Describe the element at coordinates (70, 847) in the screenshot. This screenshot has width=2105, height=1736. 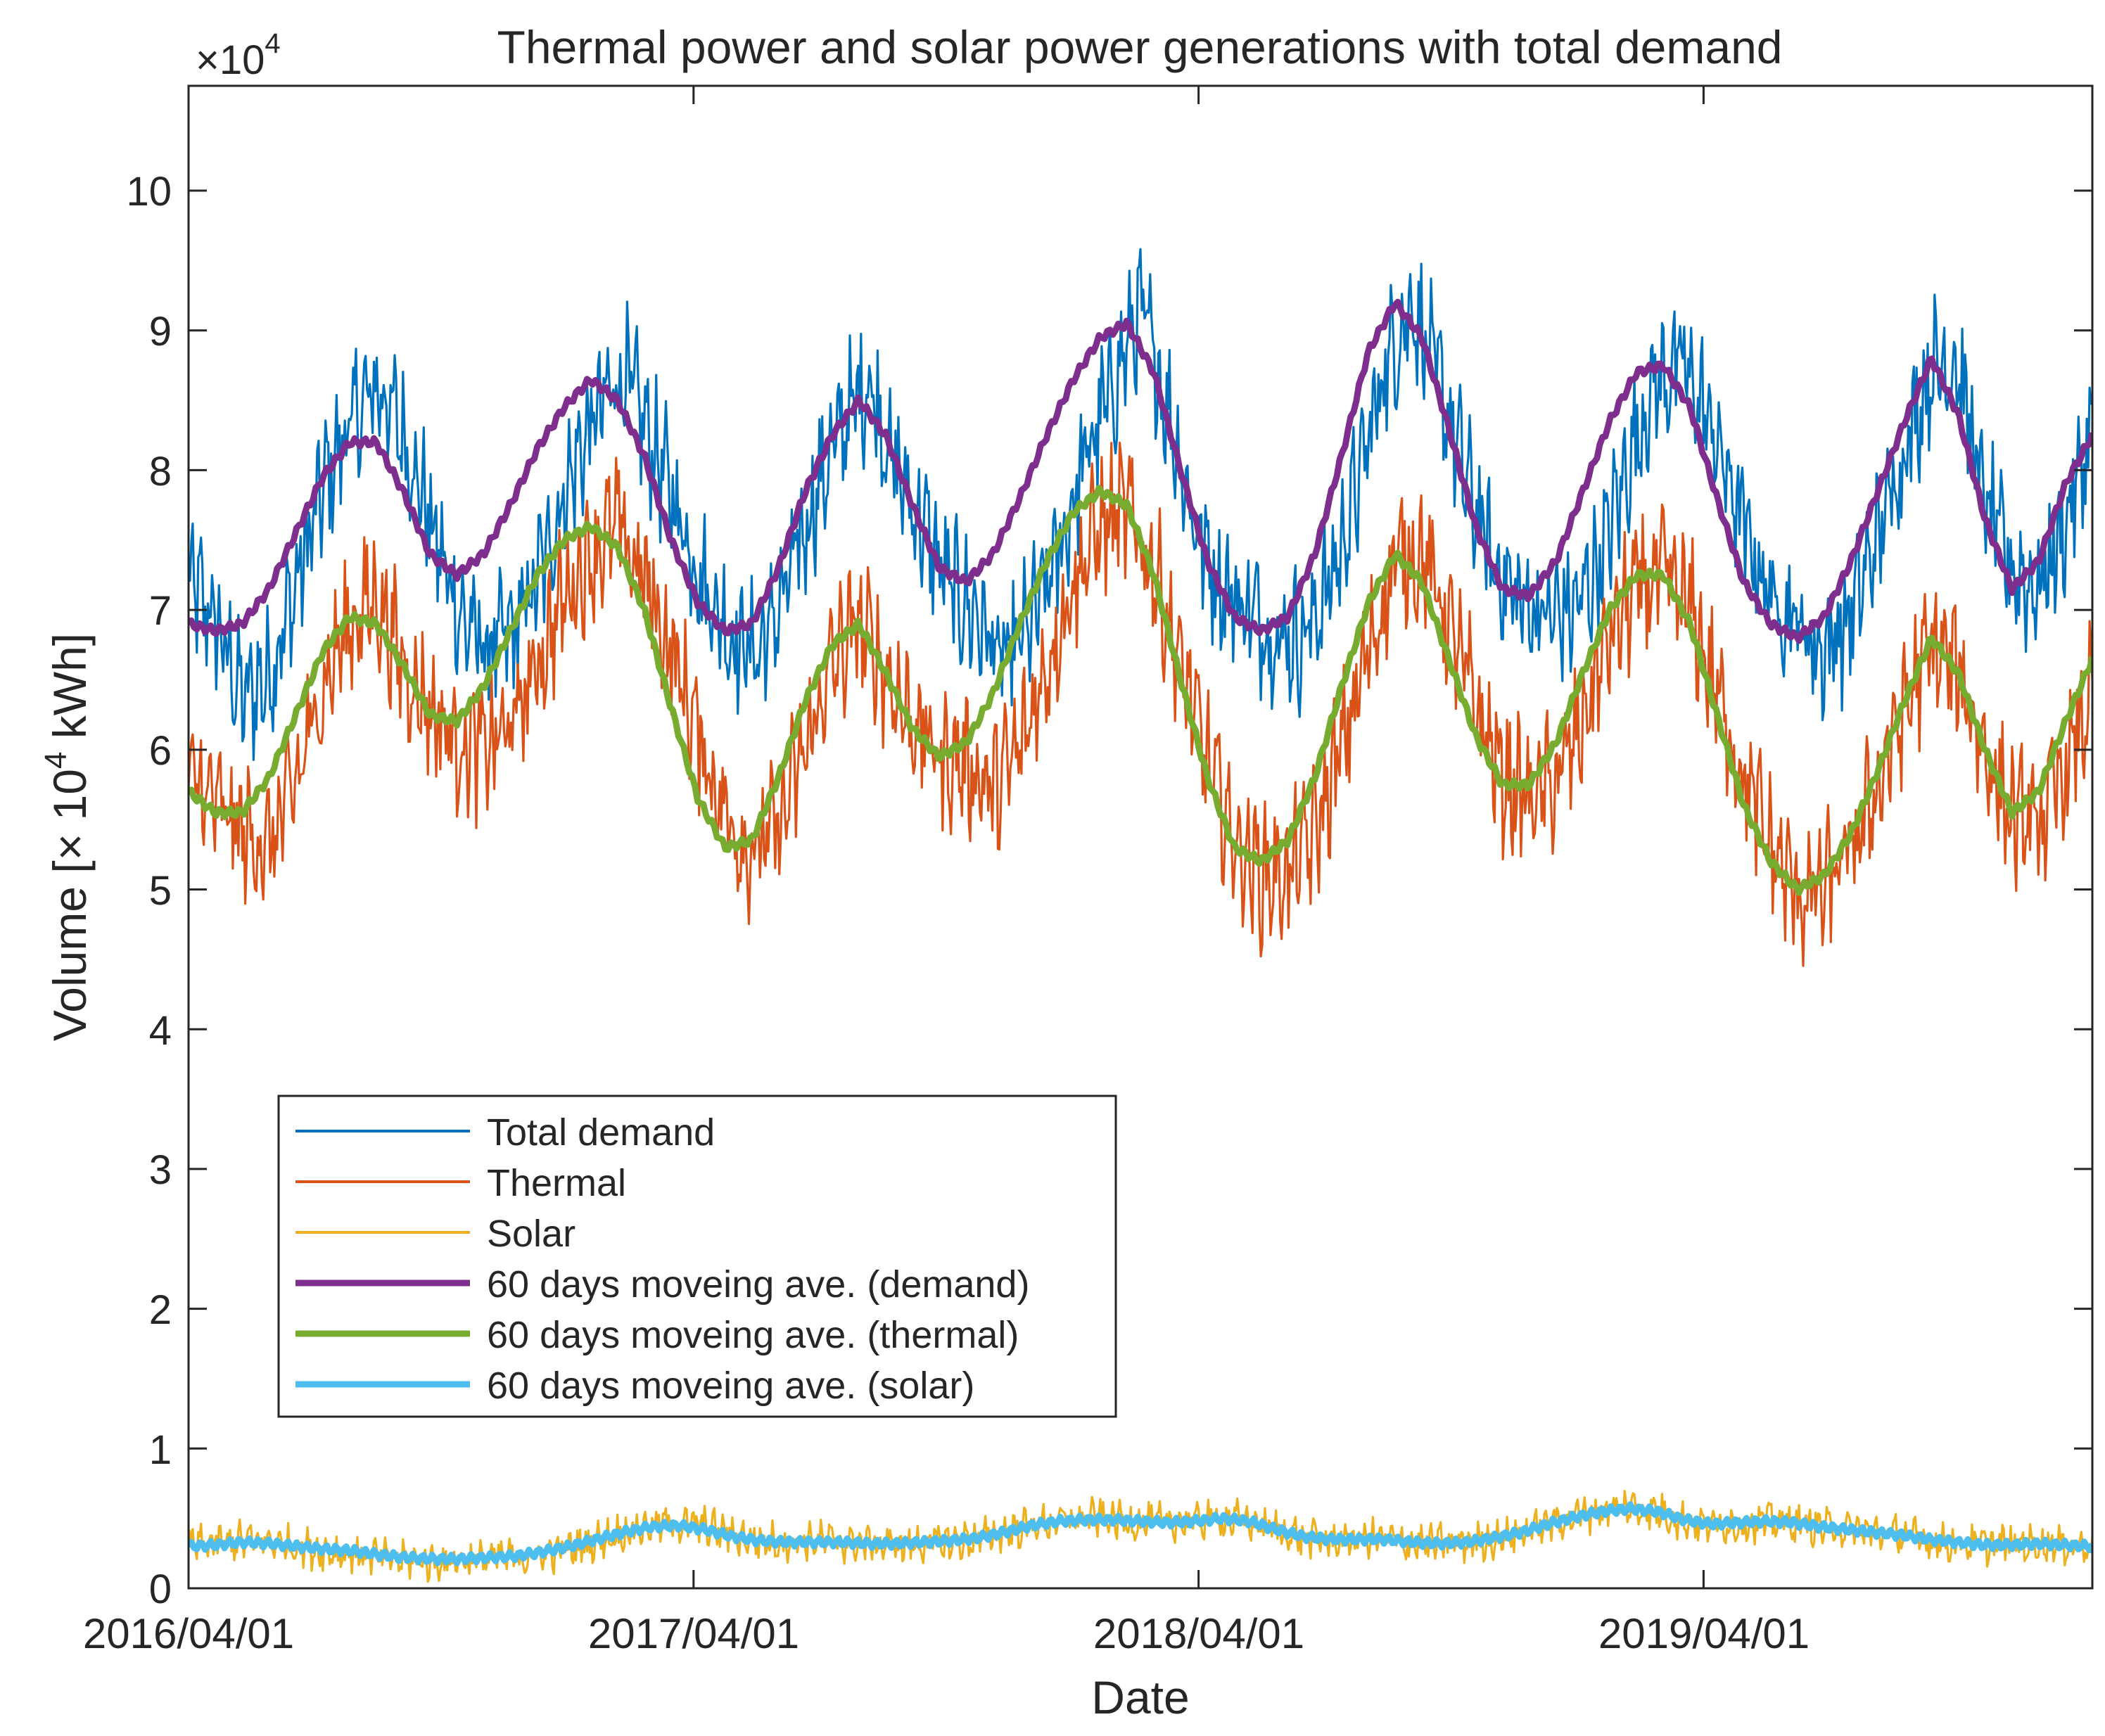
I see `y-label-times: ×` at that location.